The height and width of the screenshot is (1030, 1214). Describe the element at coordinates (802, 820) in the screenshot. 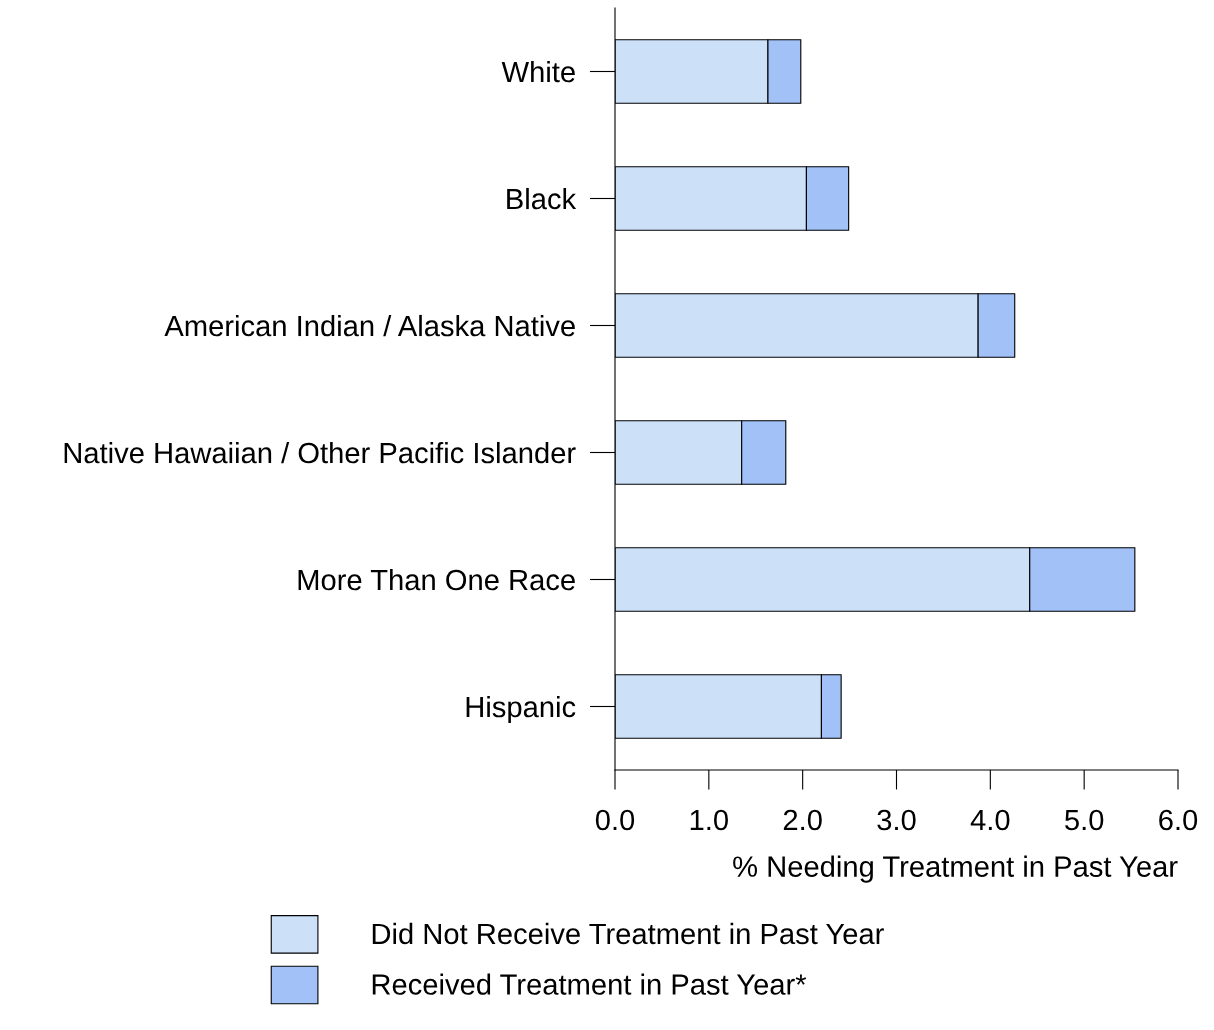

I see `x-tick-label: 2.0` at that location.